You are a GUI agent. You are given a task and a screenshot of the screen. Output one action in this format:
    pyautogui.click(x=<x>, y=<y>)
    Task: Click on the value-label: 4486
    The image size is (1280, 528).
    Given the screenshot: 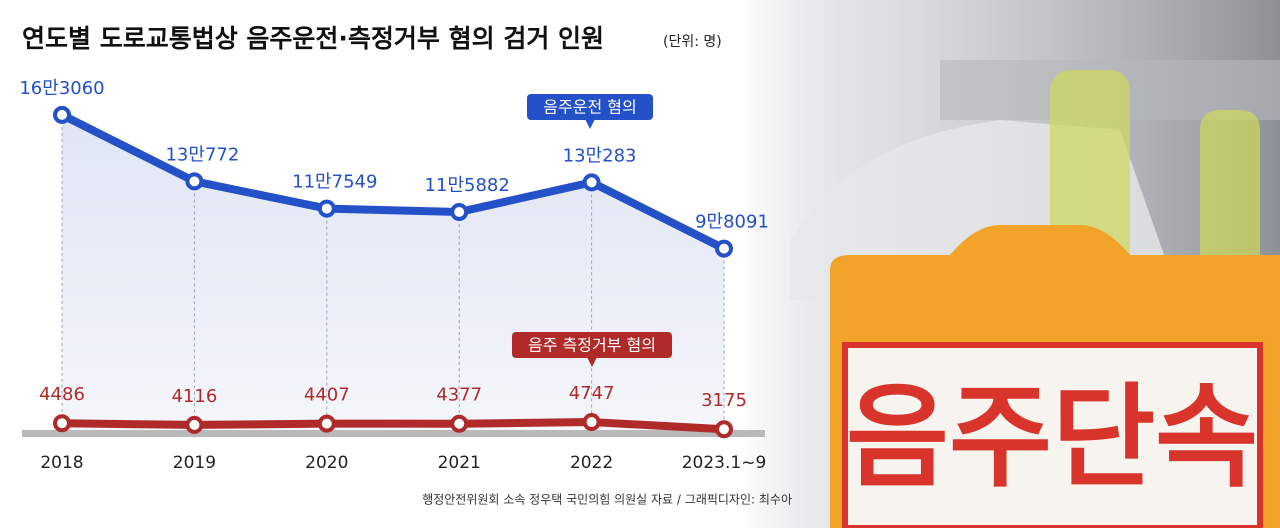 What is the action you would take?
    pyautogui.click(x=62, y=394)
    